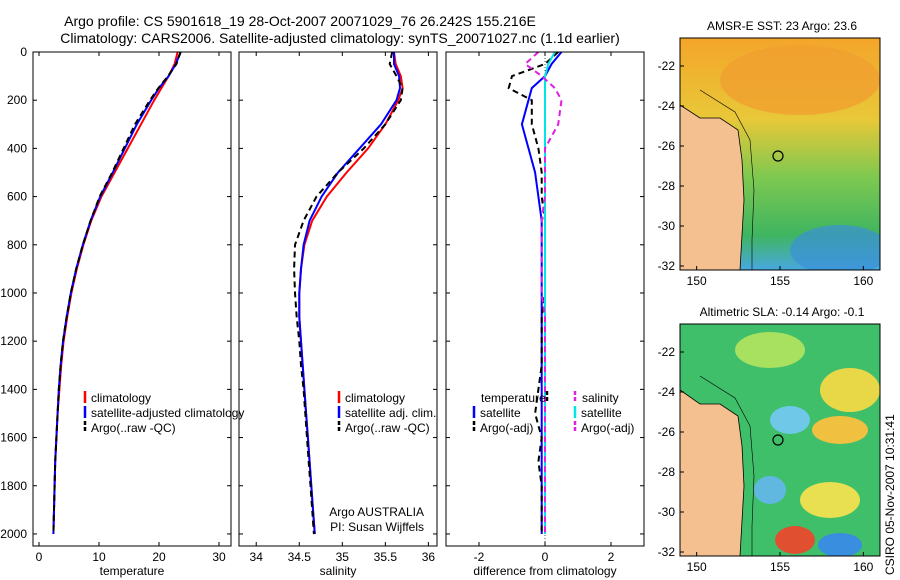 This screenshot has width=900, height=580. I want to click on map-y-tick-label-sla: -30, so click(667, 512).